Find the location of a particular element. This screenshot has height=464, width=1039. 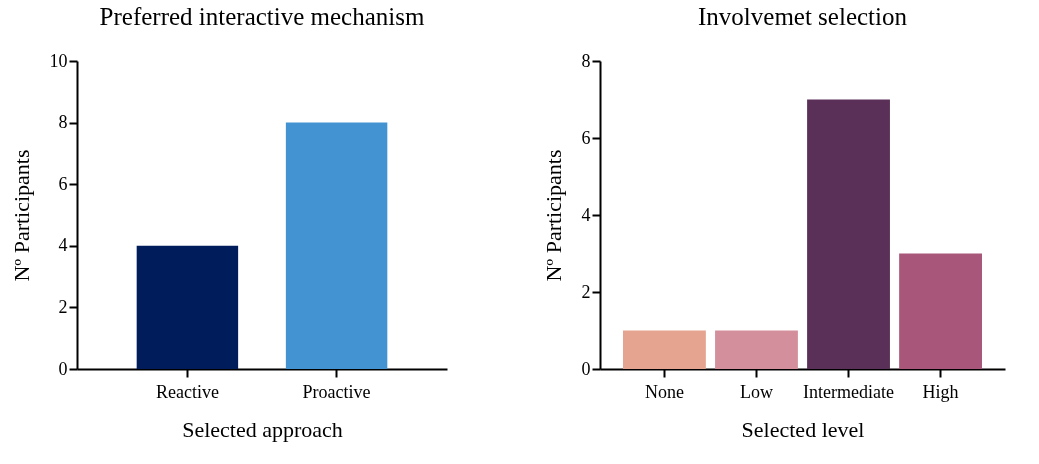

x-tick-label: High is located at coordinates (940, 391).